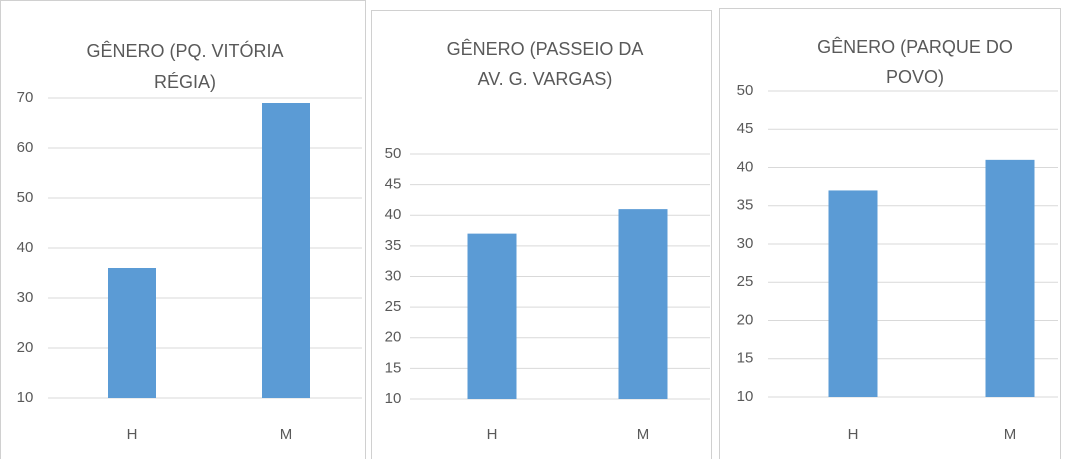 This screenshot has width=1075, height=459. Describe the element at coordinates (915, 47) in the screenshot. I see `chart-title: GÊNERO (PARQUE DO` at that location.